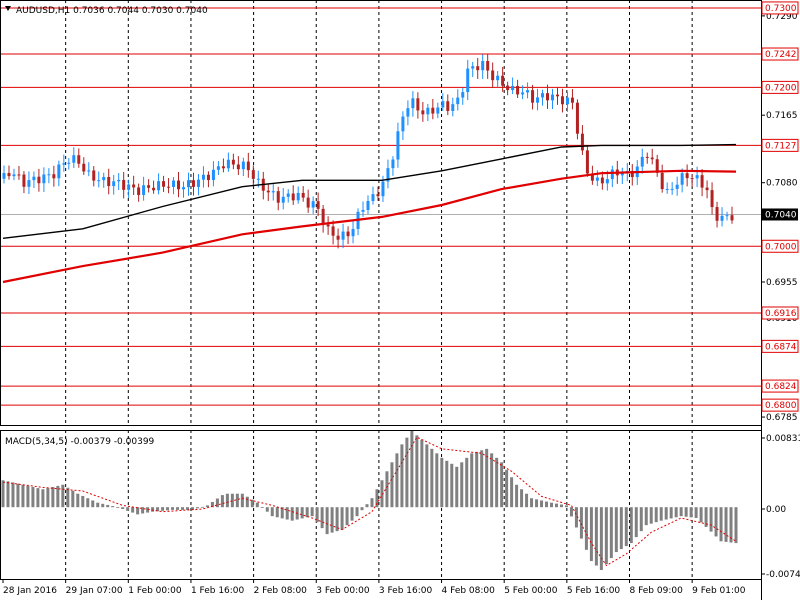 The image size is (800, 600). Describe the element at coordinates (281, 591) in the screenshot. I see `time-tick-label: 2 Feb 08:00` at that location.